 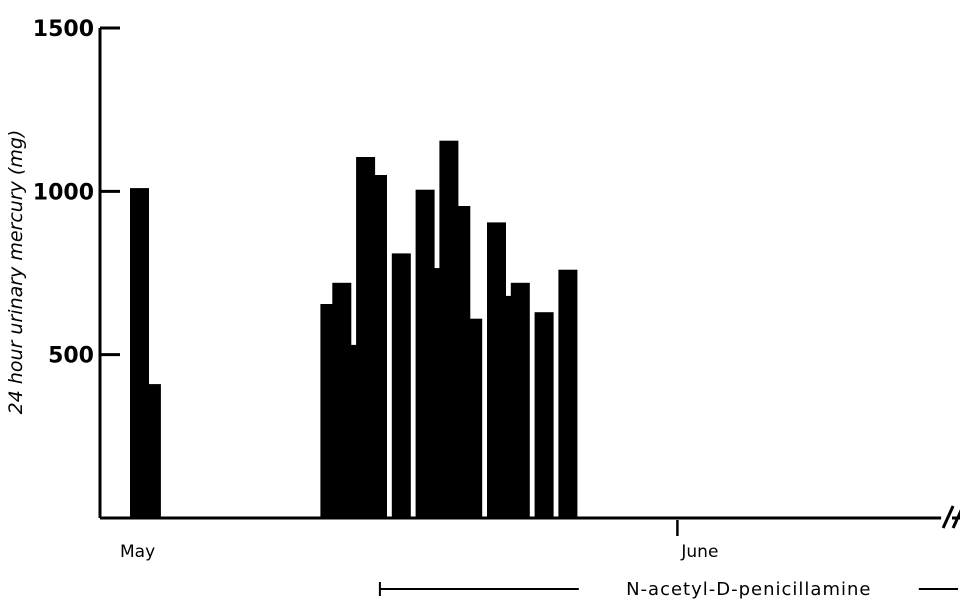 I want to click on treatment-period: N-acetyl-D-penicillamine, so click(x=668, y=589).